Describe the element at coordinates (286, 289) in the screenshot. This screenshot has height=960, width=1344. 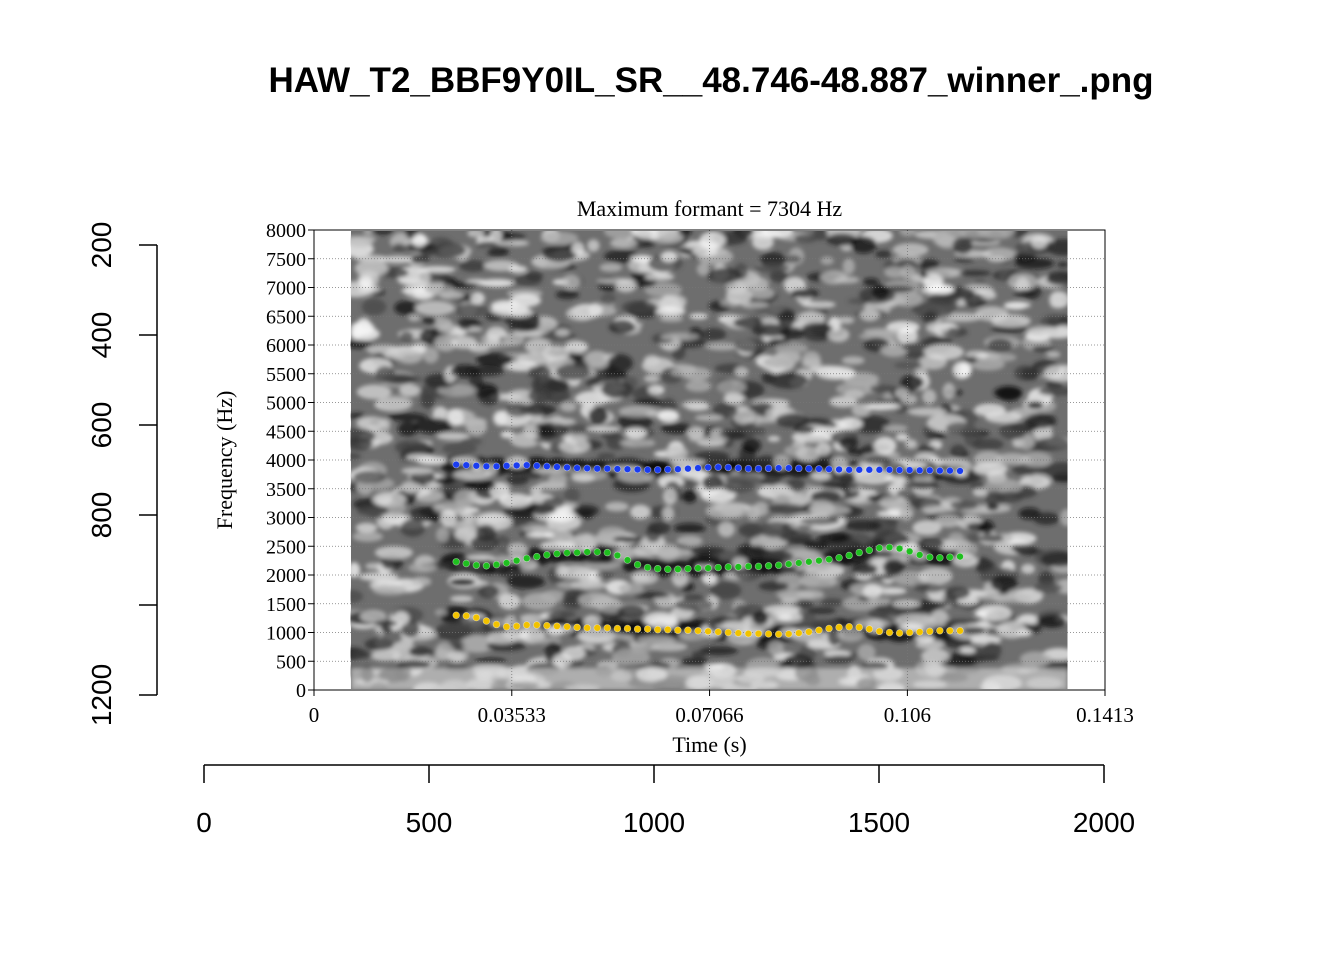
I see `y-tick-label: 7000` at that location.